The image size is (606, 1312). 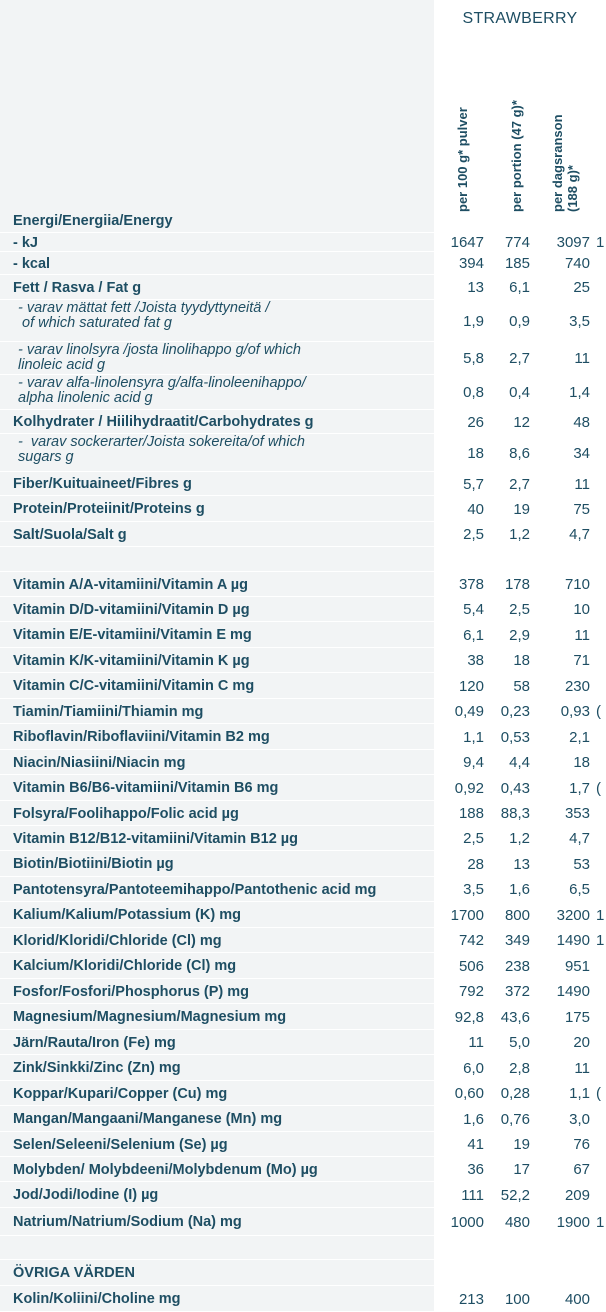 What do you see at coordinates (577, 813) in the screenshot?
I see `value-col-3: 353` at bounding box center [577, 813].